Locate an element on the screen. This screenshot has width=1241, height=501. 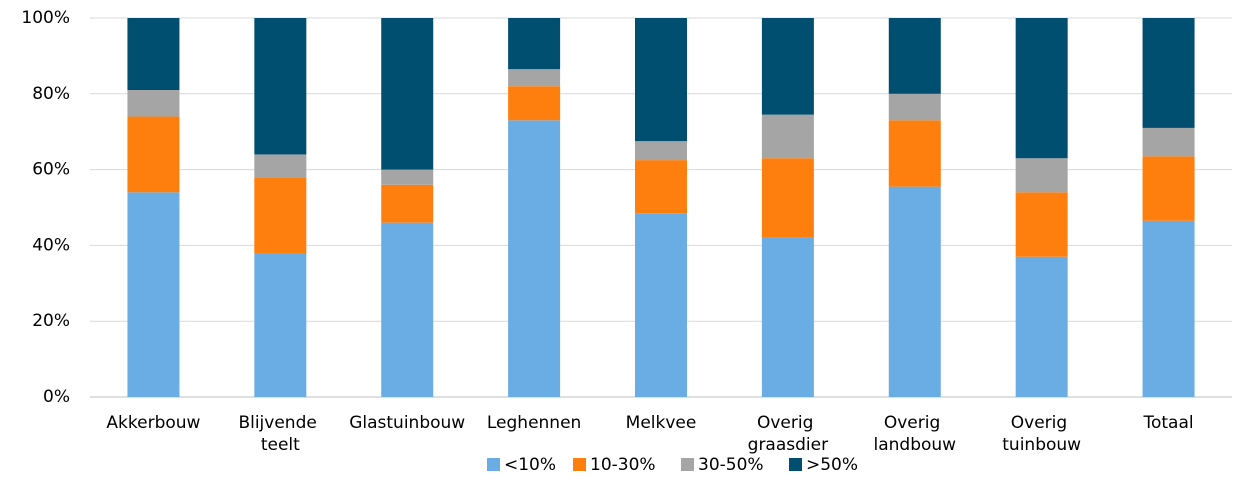
x-tick-label: Totaal is located at coordinates (1167, 423).